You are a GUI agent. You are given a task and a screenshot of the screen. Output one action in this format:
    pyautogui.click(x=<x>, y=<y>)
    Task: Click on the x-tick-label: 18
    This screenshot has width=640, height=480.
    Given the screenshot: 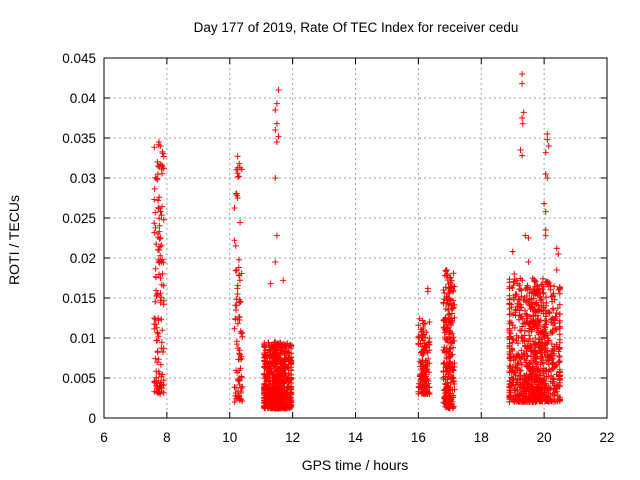 What is the action you would take?
    pyautogui.click(x=481, y=437)
    